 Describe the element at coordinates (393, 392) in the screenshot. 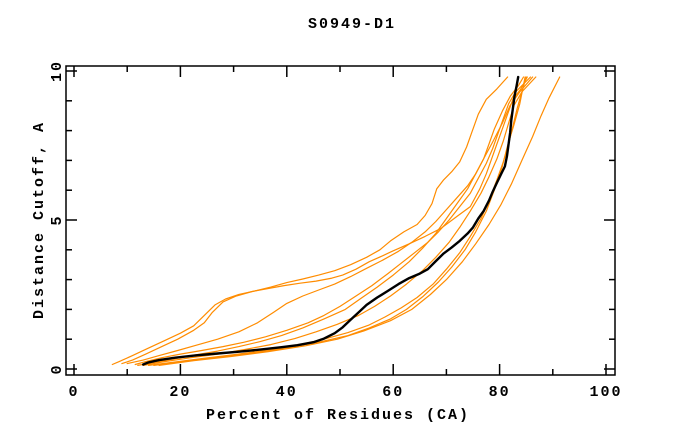

I see `x-tick-label: 60` at that location.